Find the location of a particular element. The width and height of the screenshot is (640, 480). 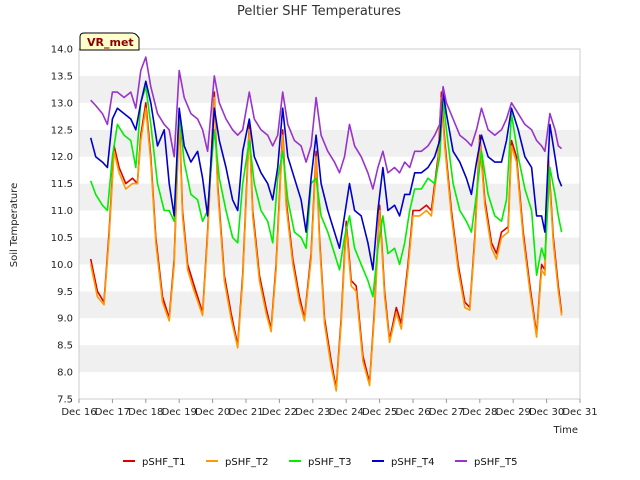

x-tick-label: Dec 29 is located at coordinates (513, 412).